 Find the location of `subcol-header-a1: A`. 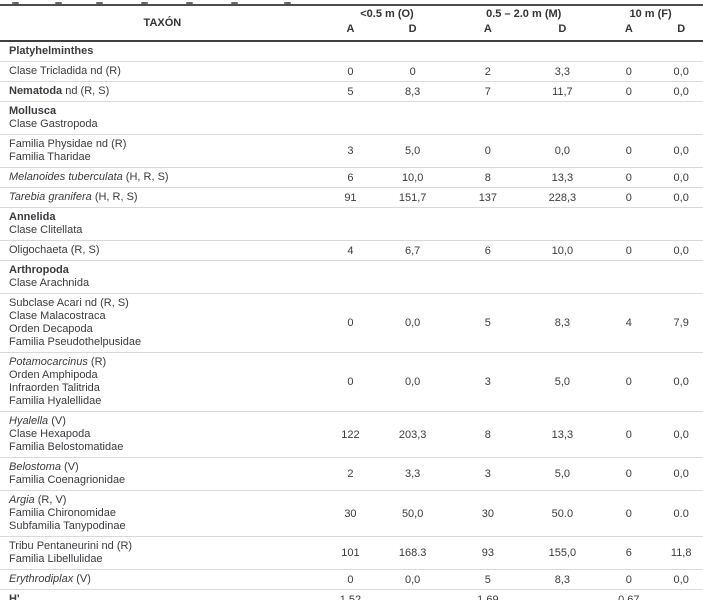

subcol-header-a1: A is located at coordinates (350, 29).